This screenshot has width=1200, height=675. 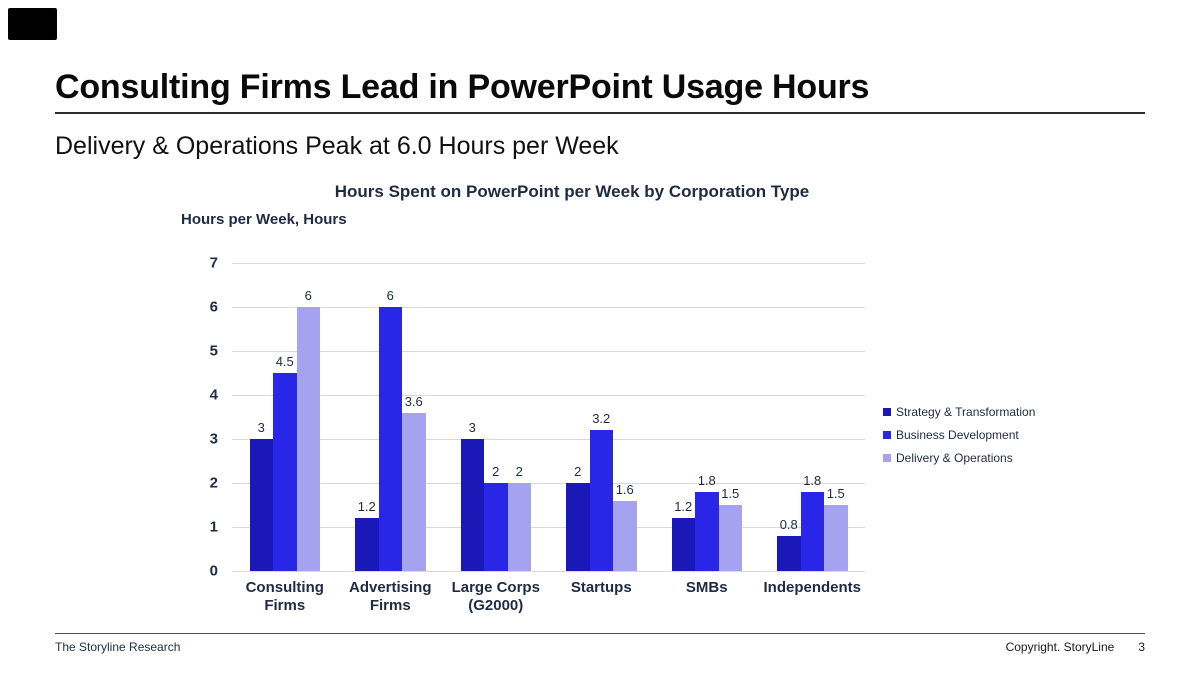 What do you see at coordinates (601, 587) in the screenshot?
I see `category-label: Startups` at bounding box center [601, 587].